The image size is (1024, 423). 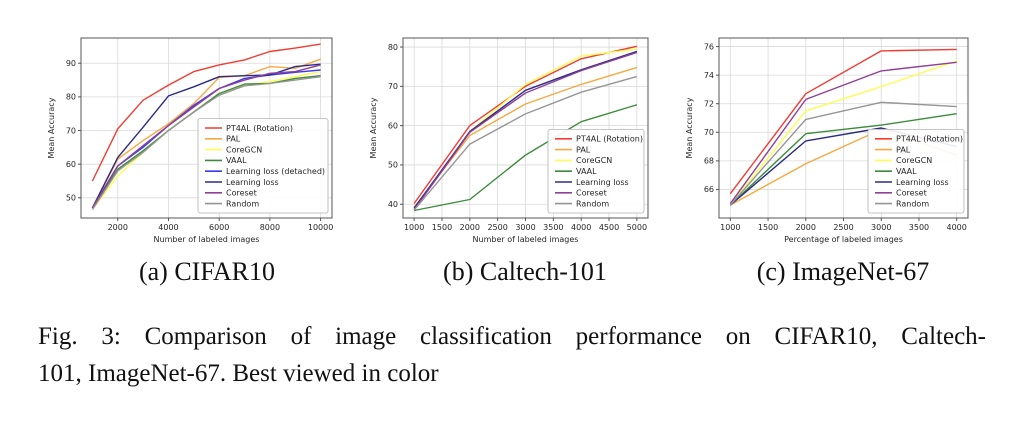 What do you see at coordinates (270, 227) in the screenshot?
I see `x-tick-label: 8000` at bounding box center [270, 227].